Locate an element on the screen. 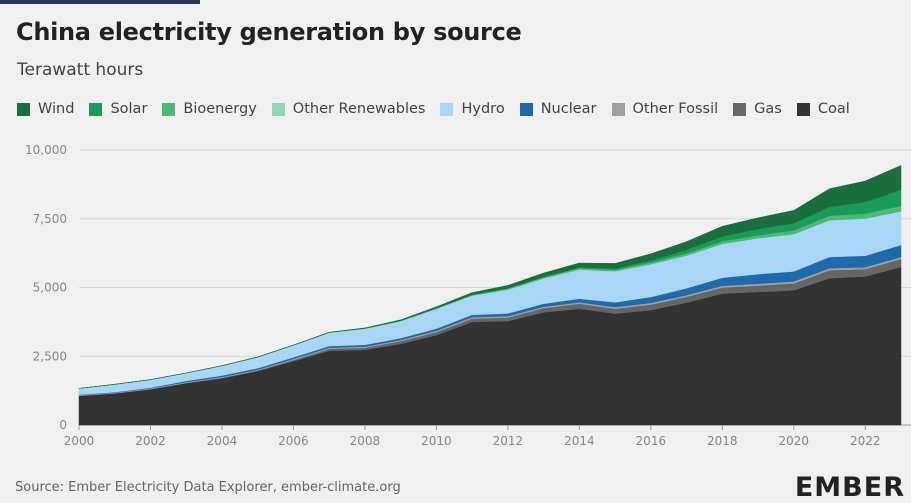 The width and height of the screenshot is (911, 503). x-tick-label: 2006 is located at coordinates (293, 441).